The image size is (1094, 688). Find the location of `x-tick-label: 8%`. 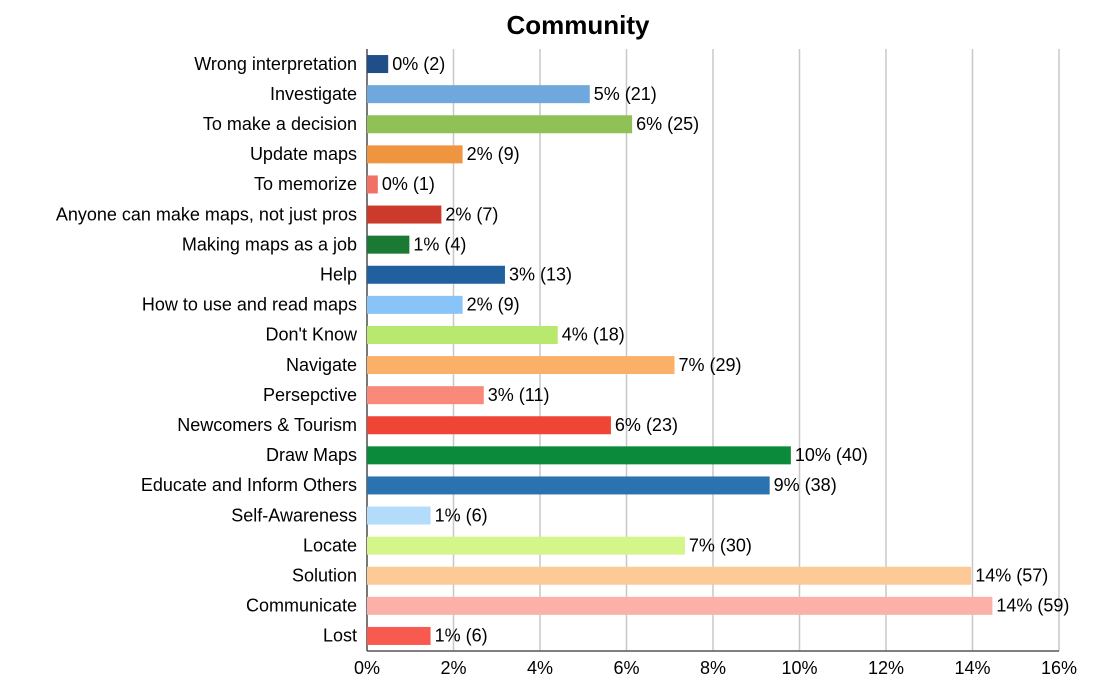

x-tick-label: 8% is located at coordinates (713, 668).